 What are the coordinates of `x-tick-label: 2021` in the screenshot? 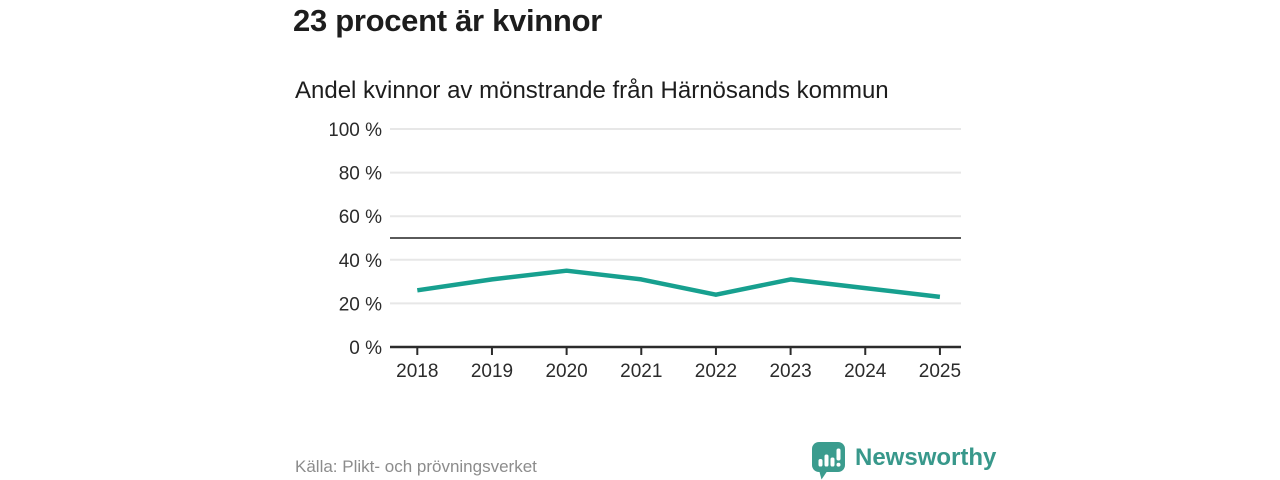 It's located at (641, 371).